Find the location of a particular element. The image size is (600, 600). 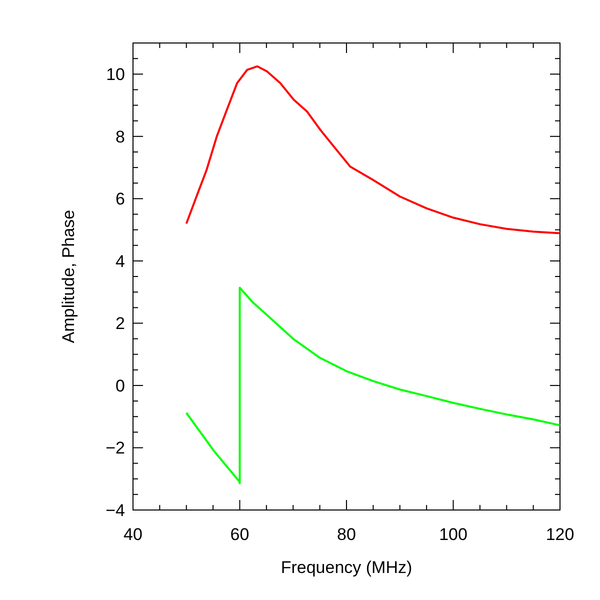

y-tick-label: 4 is located at coordinates (120, 261).